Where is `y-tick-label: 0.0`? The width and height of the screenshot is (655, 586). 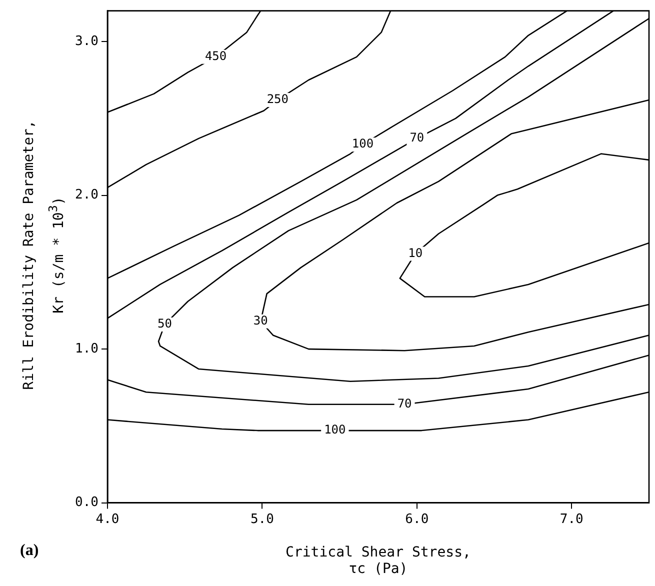
y-tick-label: 0.0 is located at coordinates (86, 502).